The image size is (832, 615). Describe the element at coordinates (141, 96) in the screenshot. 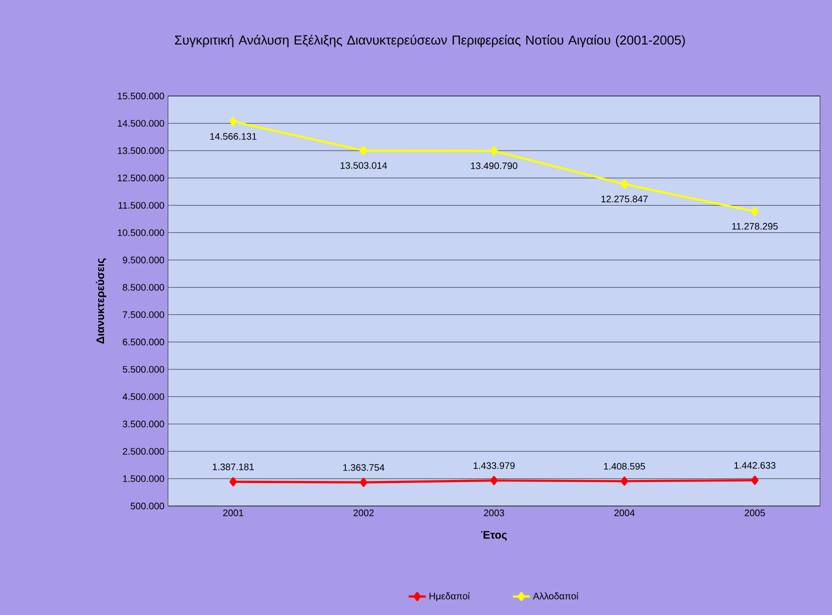

I see `y-tick-label: 15.500.000` at that location.